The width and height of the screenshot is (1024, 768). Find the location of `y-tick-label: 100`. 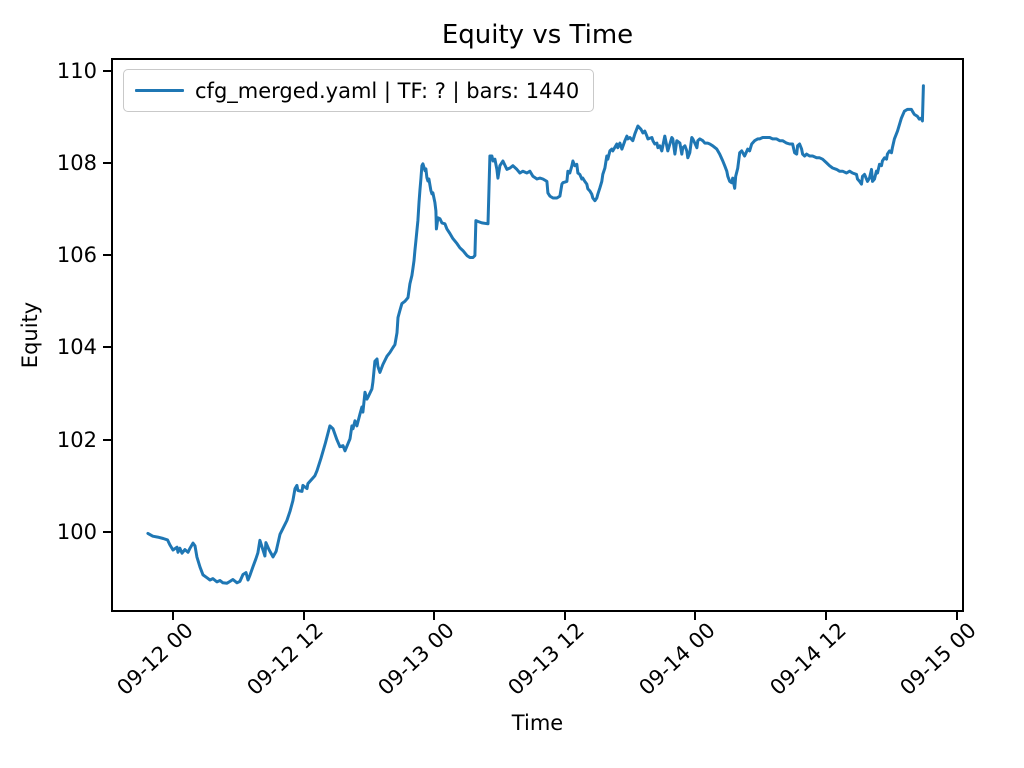

y-tick-label: 100 is located at coordinates (76, 532).